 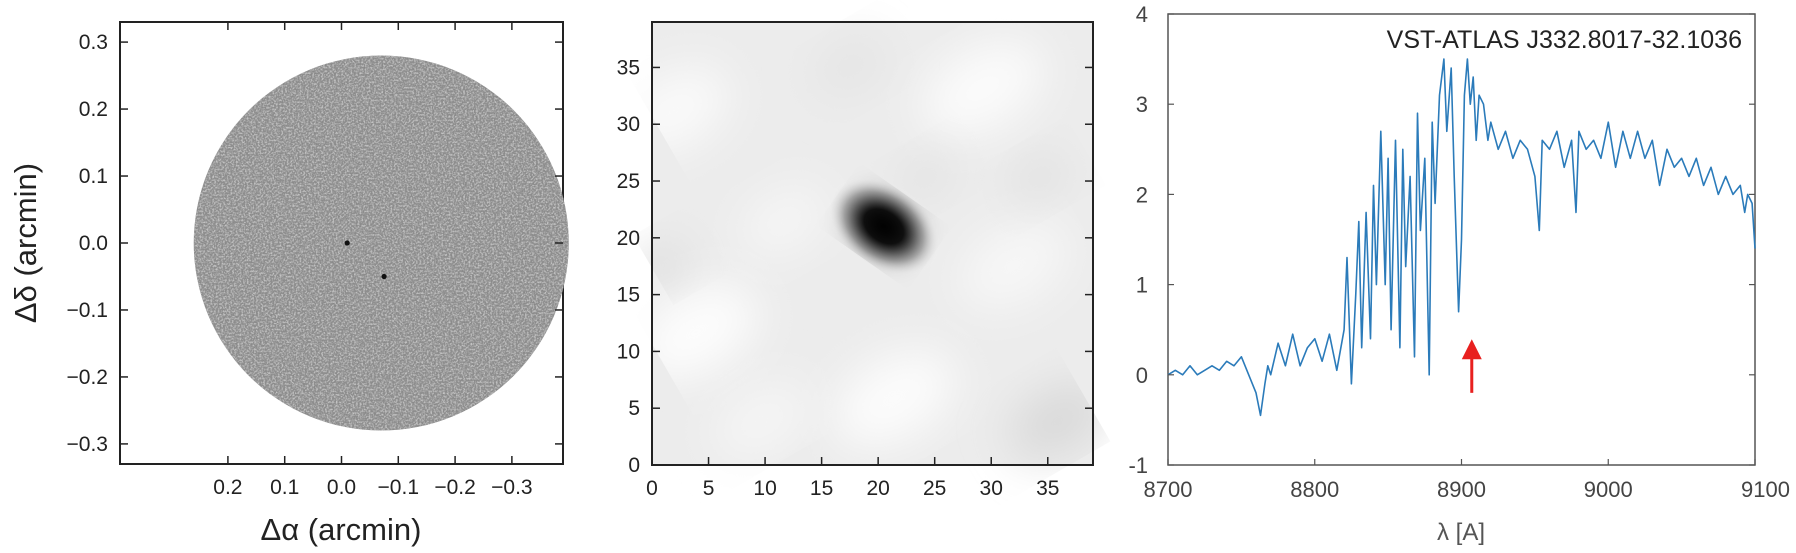 I want to click on x-tick-label: 8700, so click(x=1168, y=489).